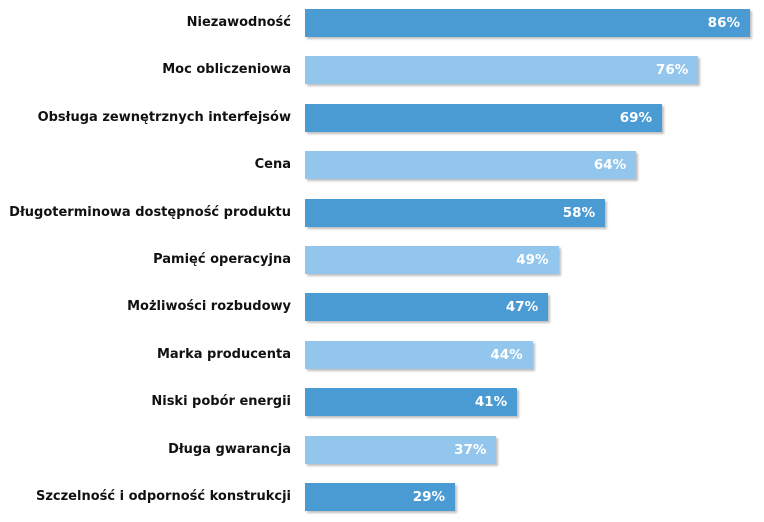 Image resolution: width=764 pixels, height=522 pixels. I want to click on data-label: 29%, so click(429, 497).